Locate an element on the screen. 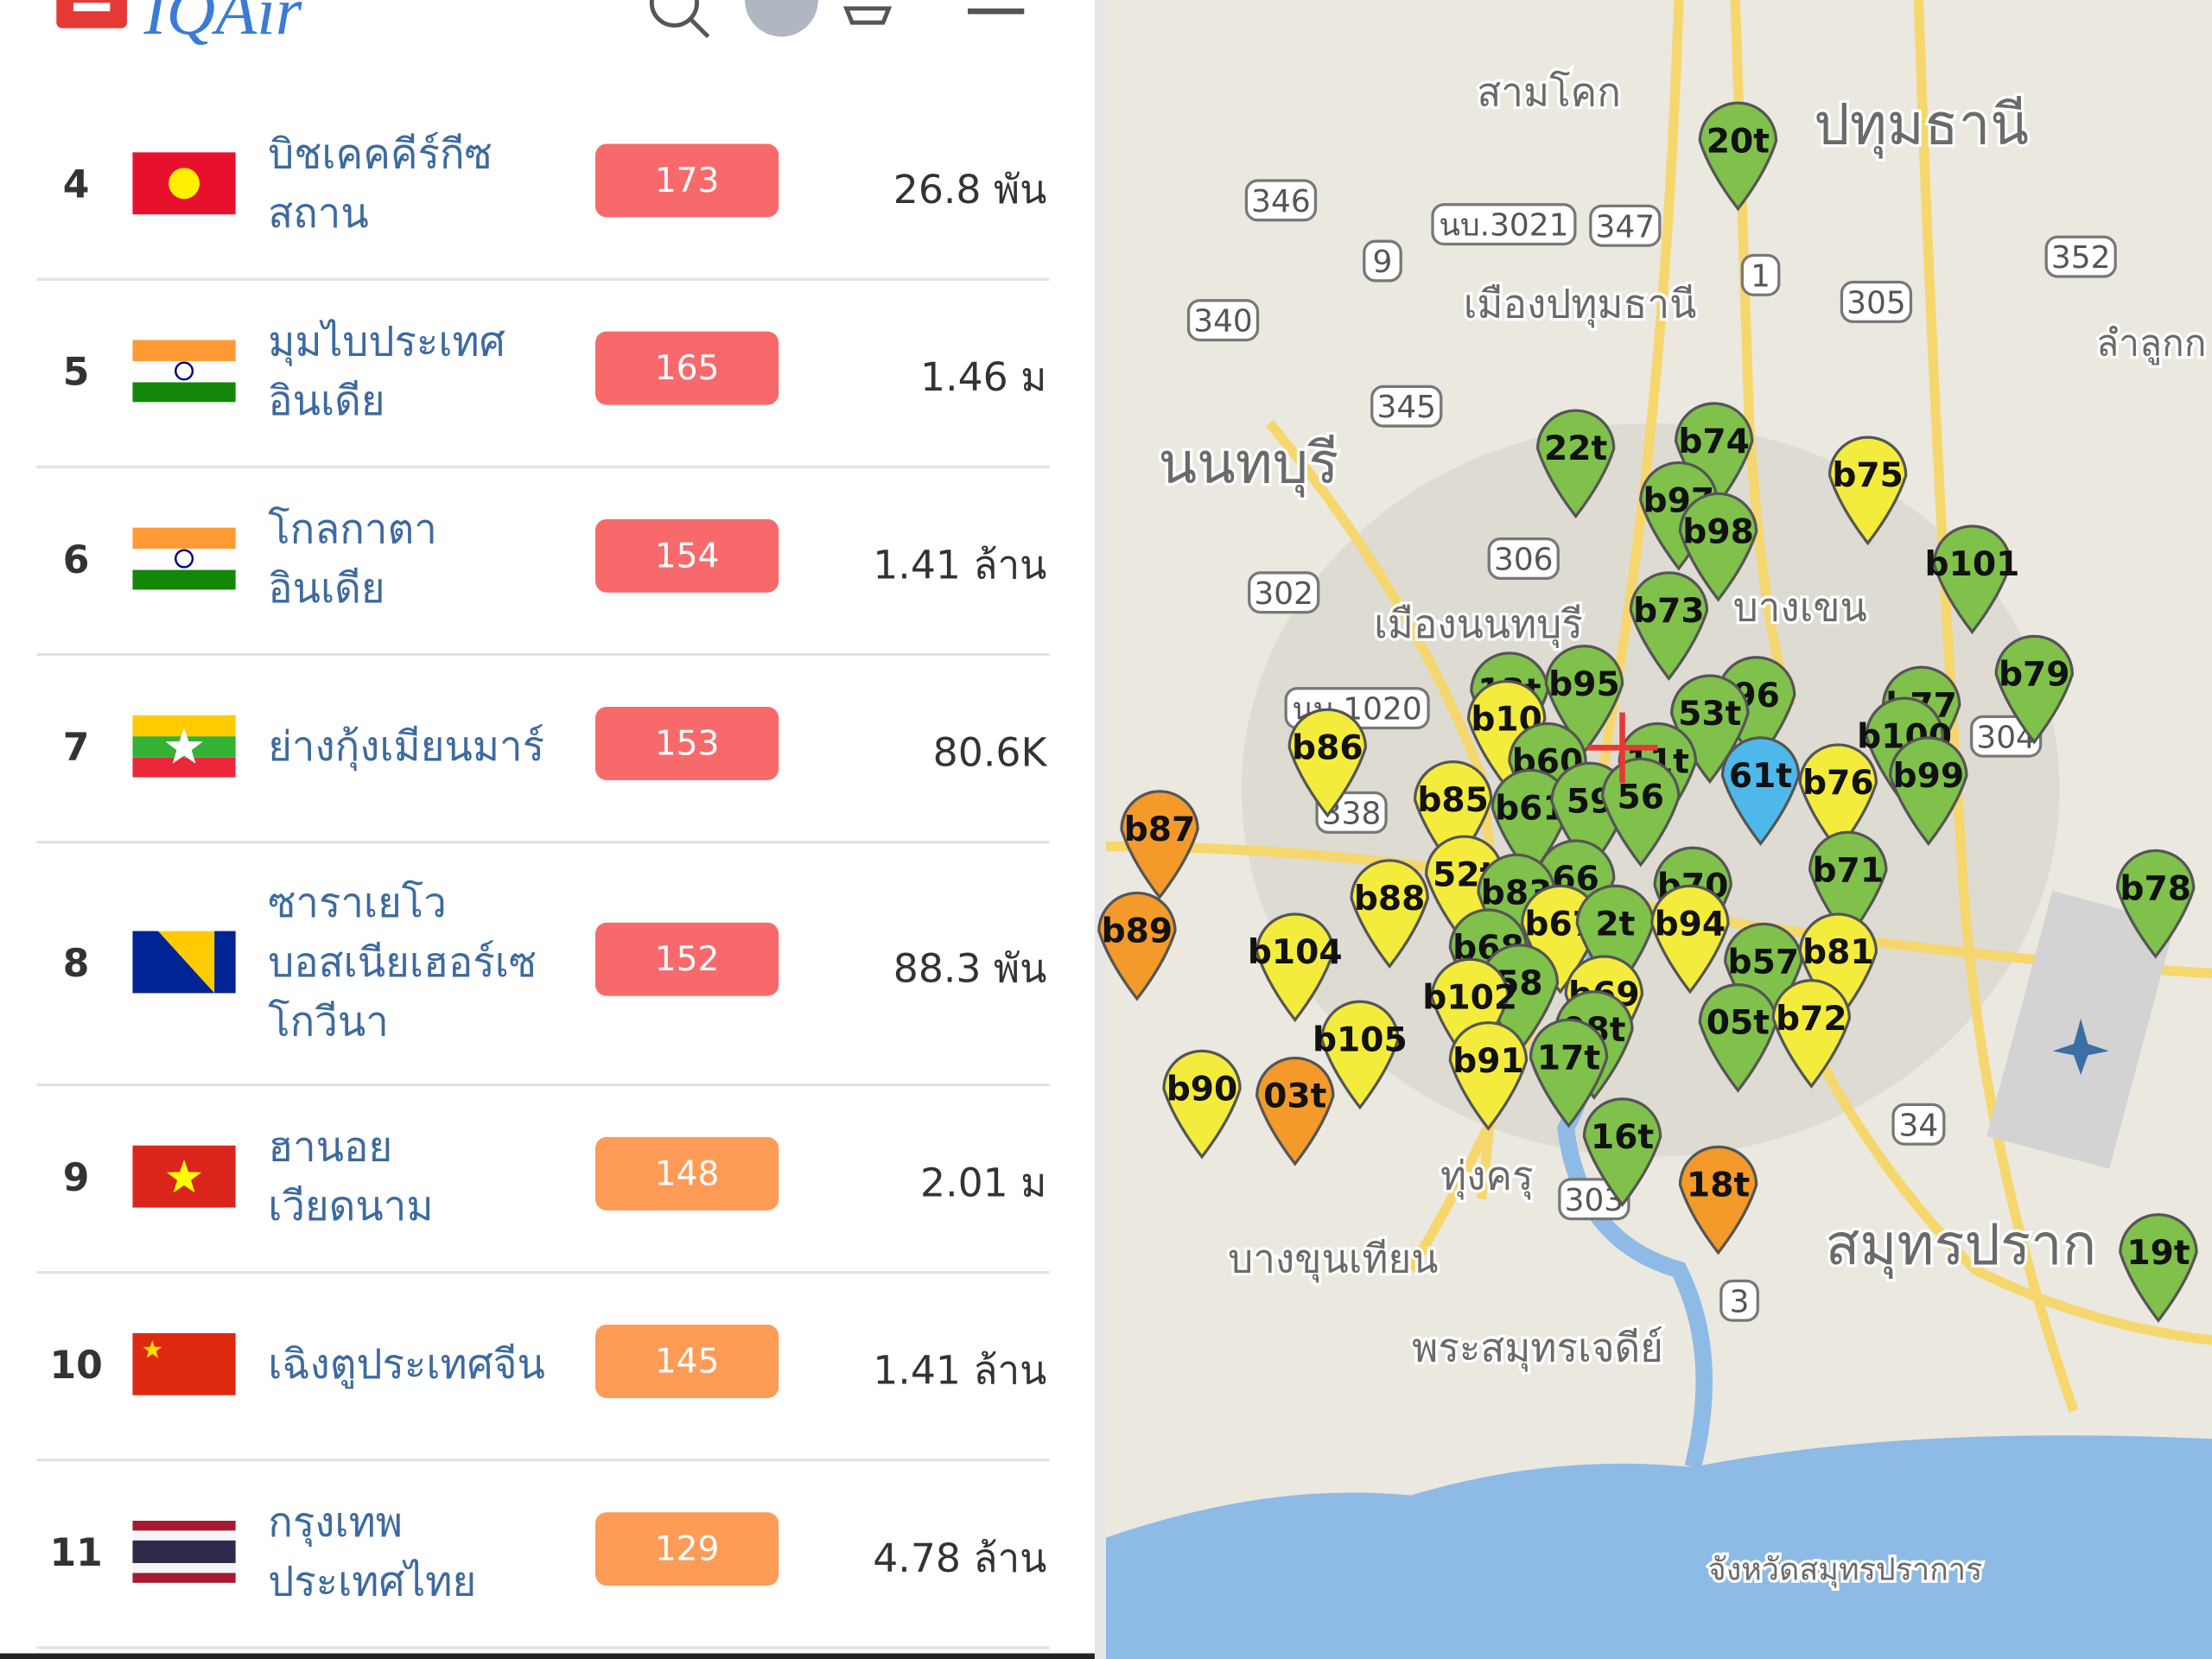 The height and width of the screenshot is (1659, 2212). ranking-row: 10 เฉิงตูประเทศจีน 145 1.41 ล้าน is located at coordinates (547, 1361).